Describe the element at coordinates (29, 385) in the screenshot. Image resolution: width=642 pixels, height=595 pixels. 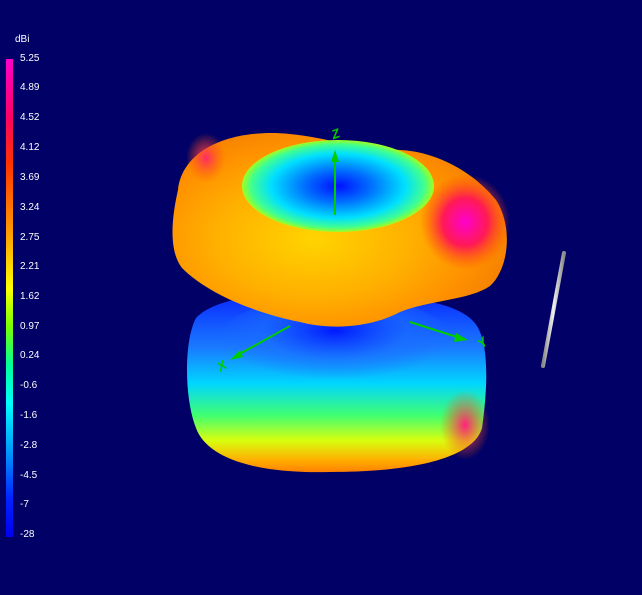
I see `legend-tick: -0.6` at that location.